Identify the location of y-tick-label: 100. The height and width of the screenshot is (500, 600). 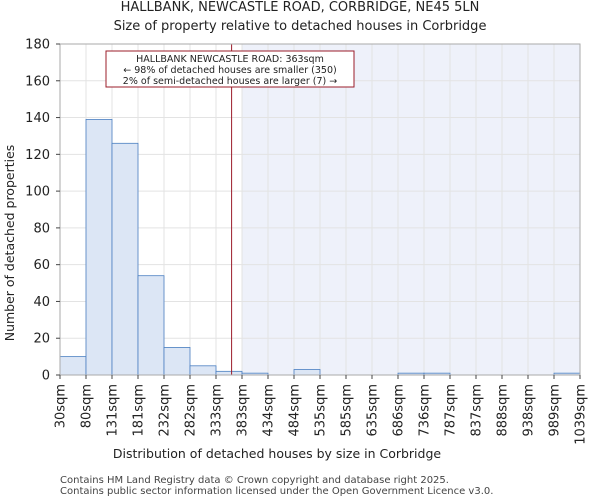
(37, 192).